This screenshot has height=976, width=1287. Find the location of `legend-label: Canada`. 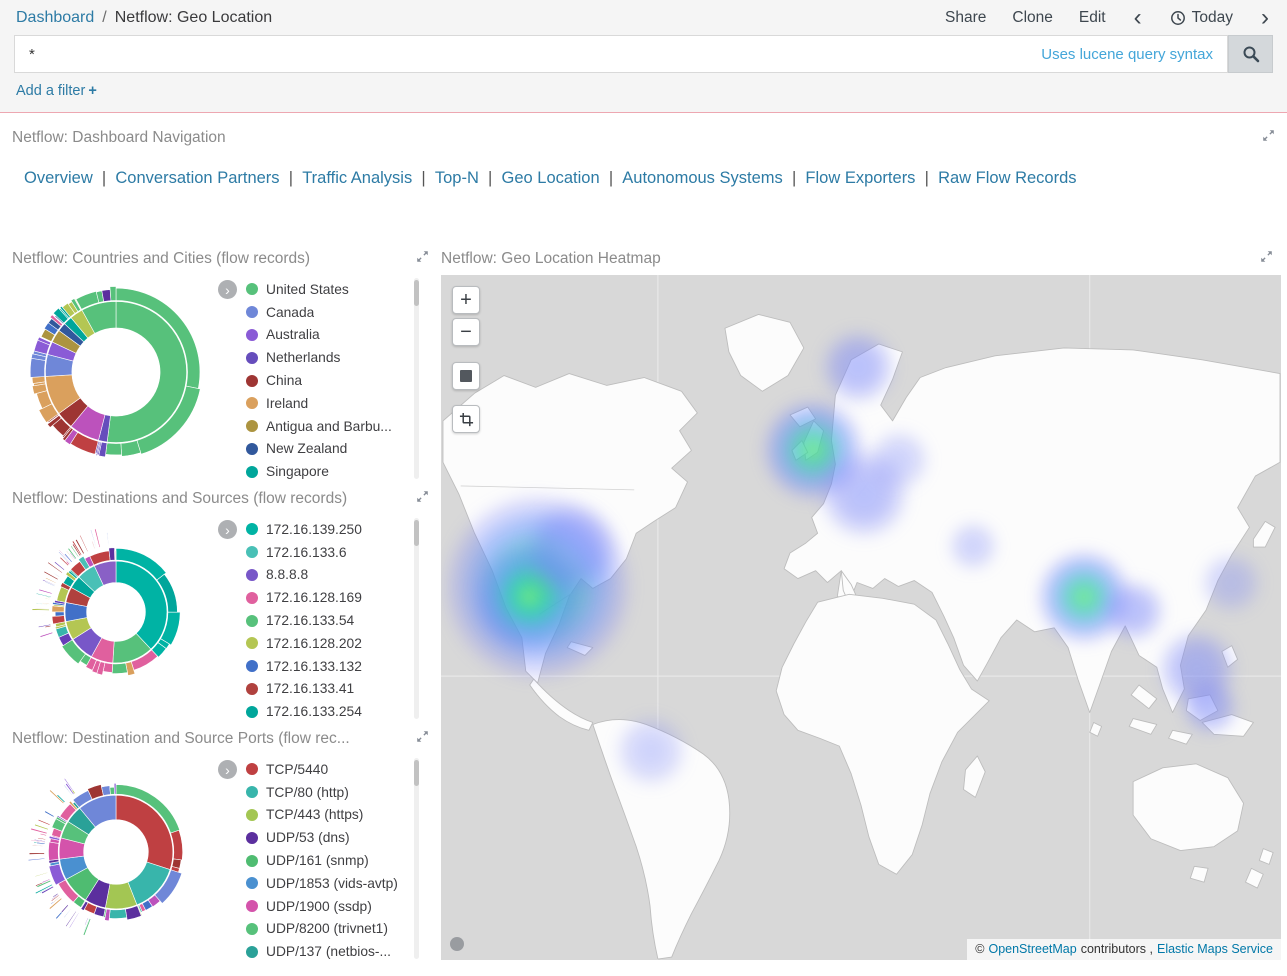

legend-label: Canada is located at coordinates (290, 312).